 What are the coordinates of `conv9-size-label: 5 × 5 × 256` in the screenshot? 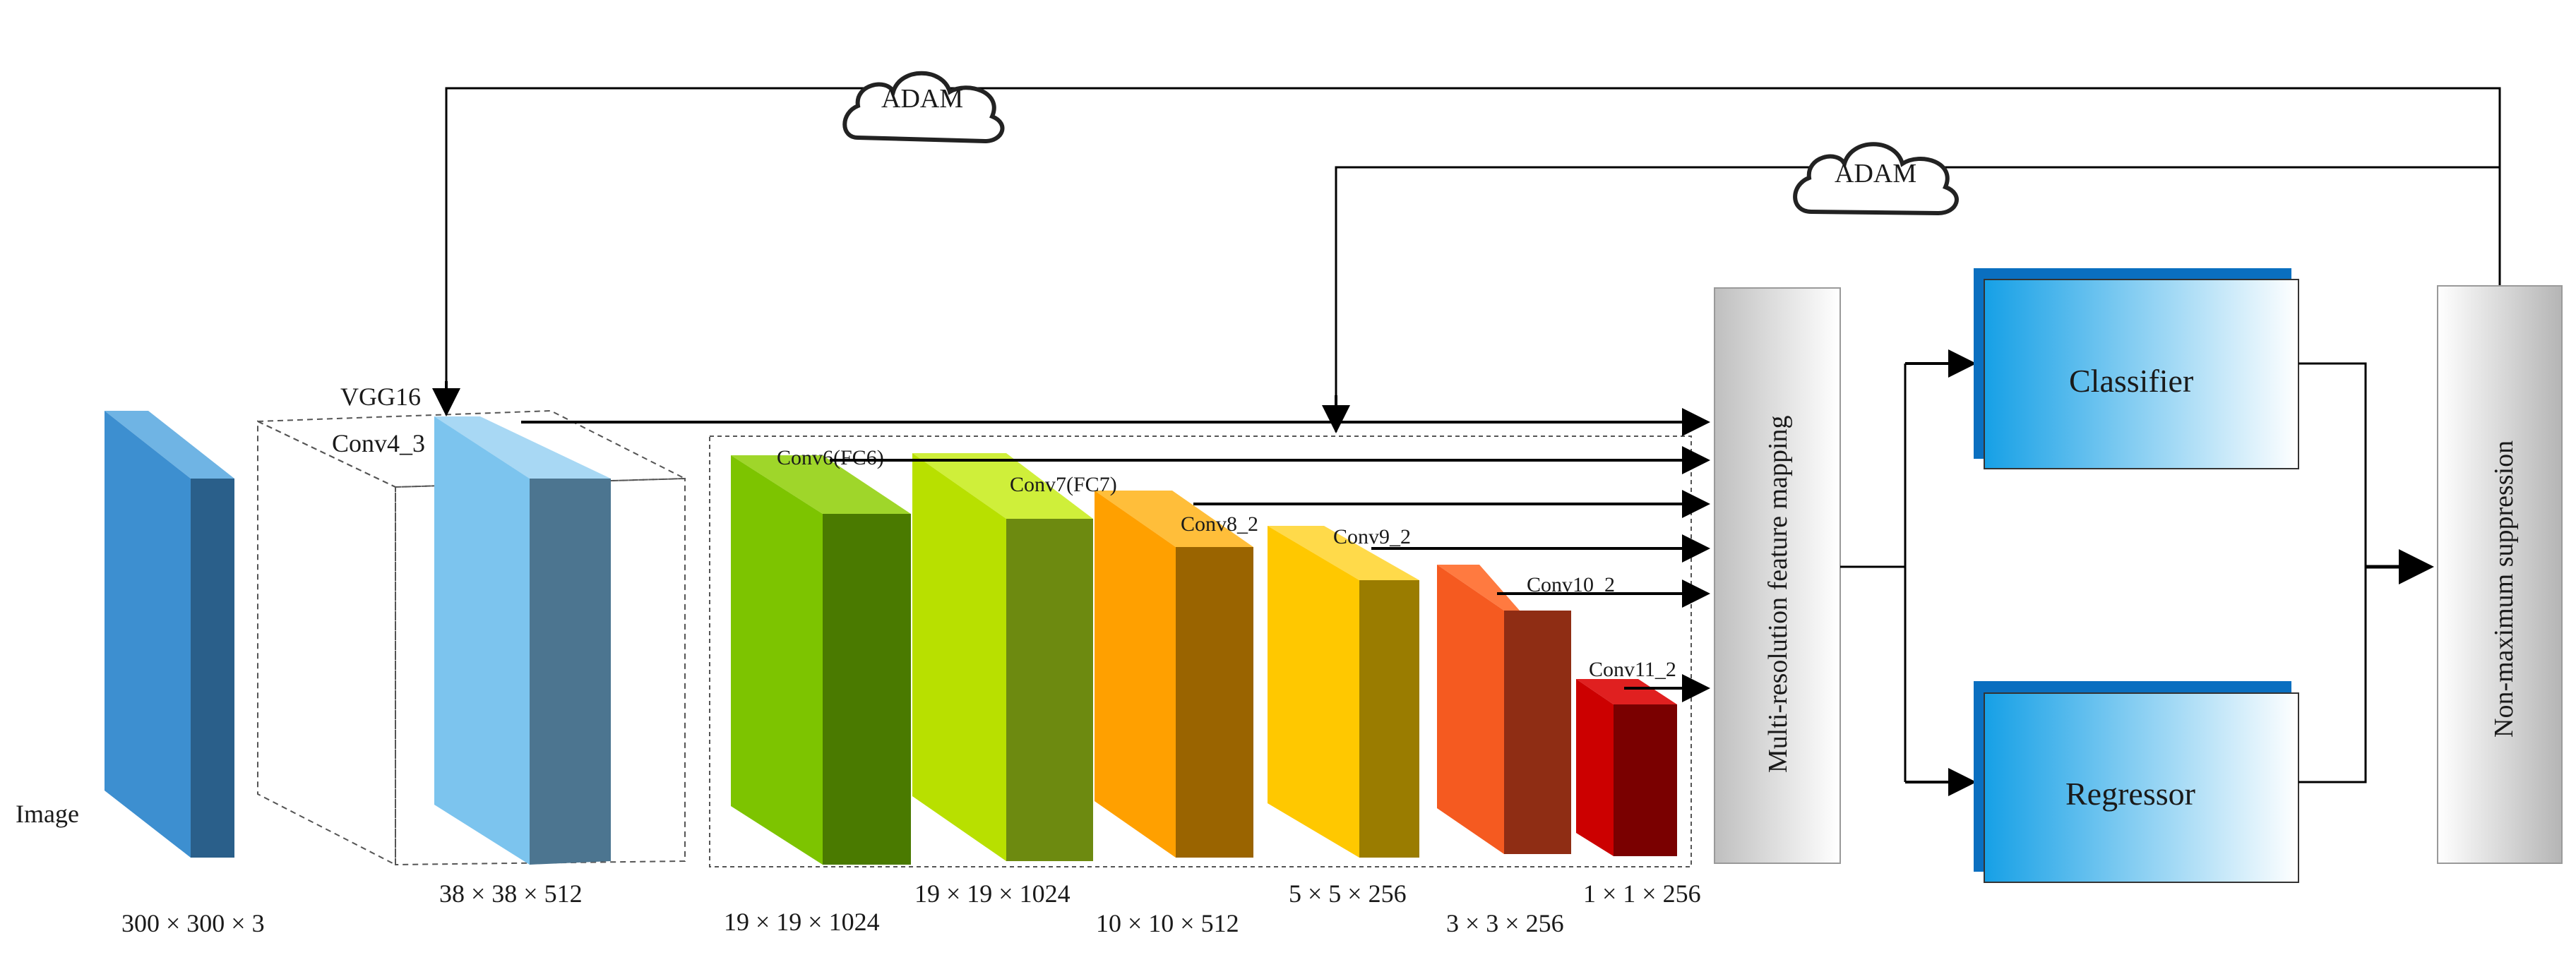 It's located at (1348, 893).